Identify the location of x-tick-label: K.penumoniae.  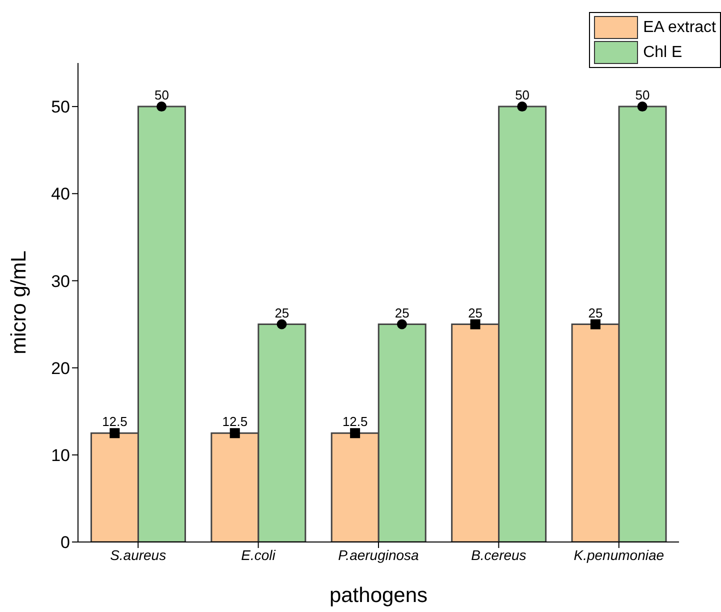
(619, 554).